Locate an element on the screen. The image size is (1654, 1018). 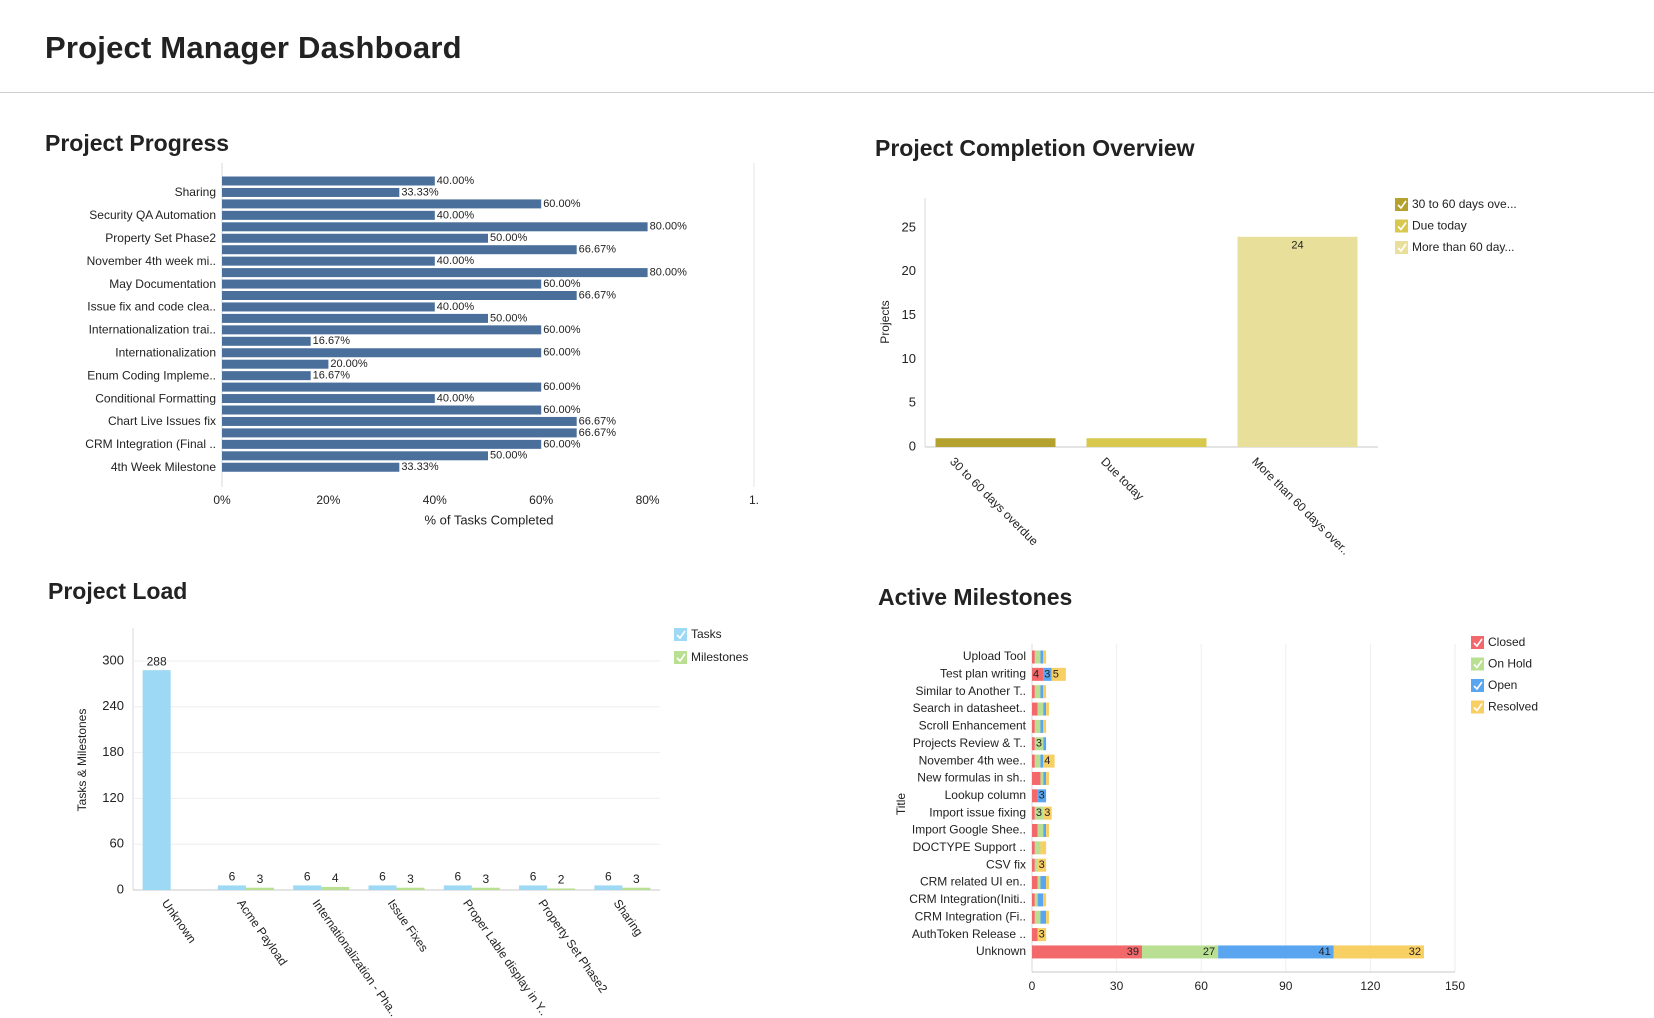
completion-legend-swatch is located at coordinates (1401, 226).